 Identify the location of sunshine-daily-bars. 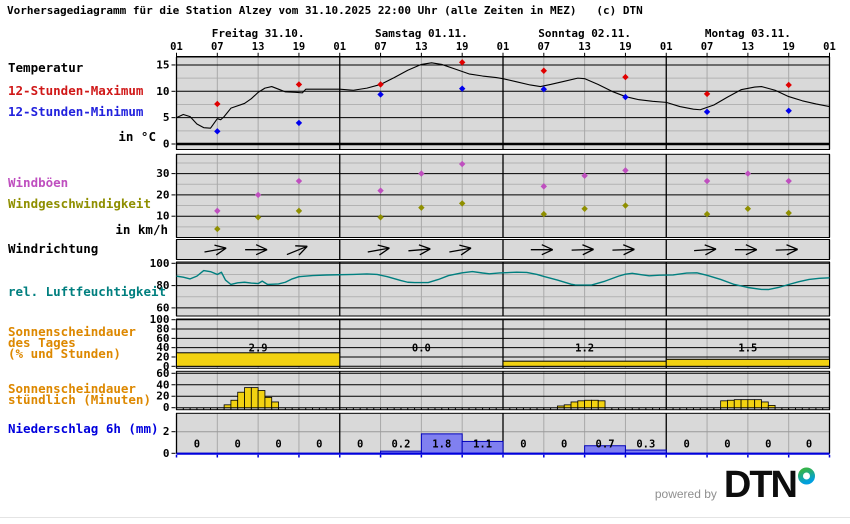
(503, 359).